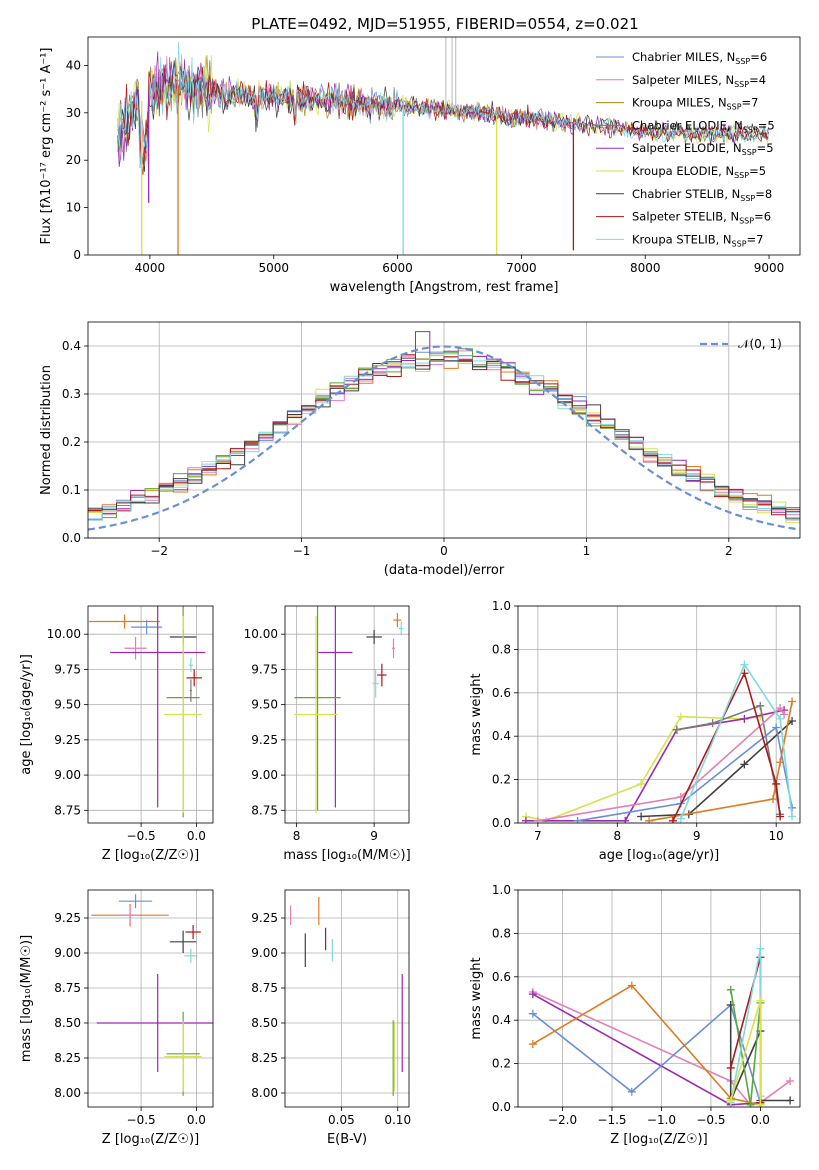  I want to click on spectrum-line-kroupa_stelib, so click(443, 104).